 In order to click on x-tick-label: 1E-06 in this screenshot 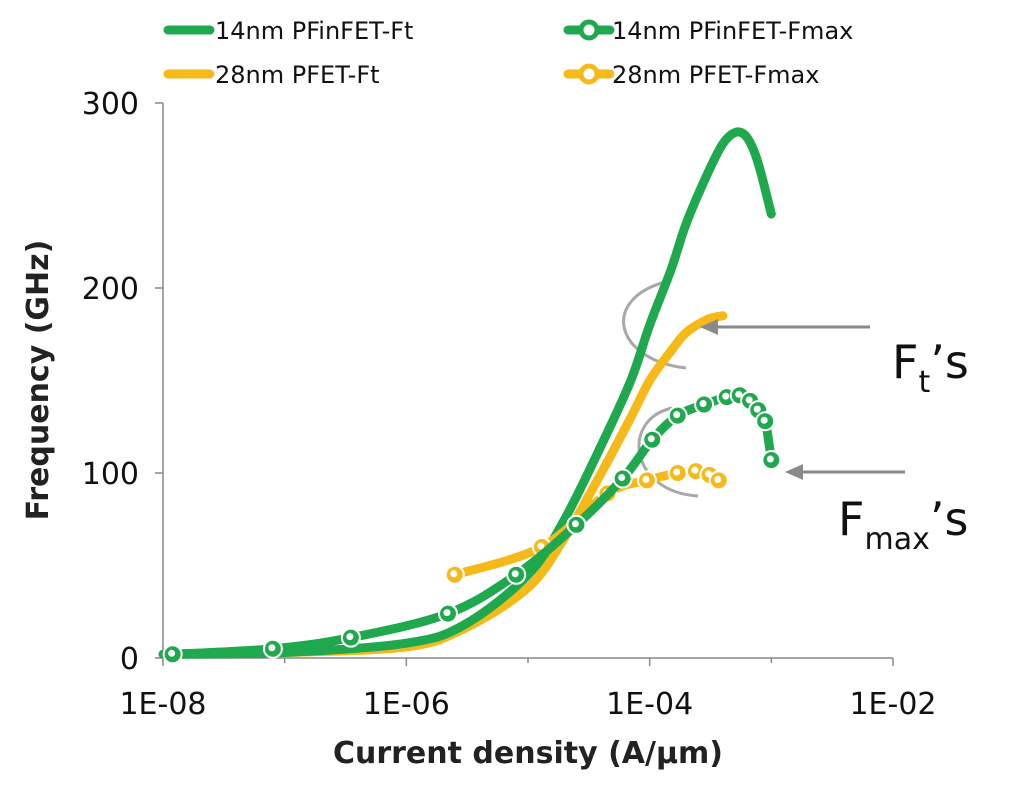, I will do `click(406, 704)`.